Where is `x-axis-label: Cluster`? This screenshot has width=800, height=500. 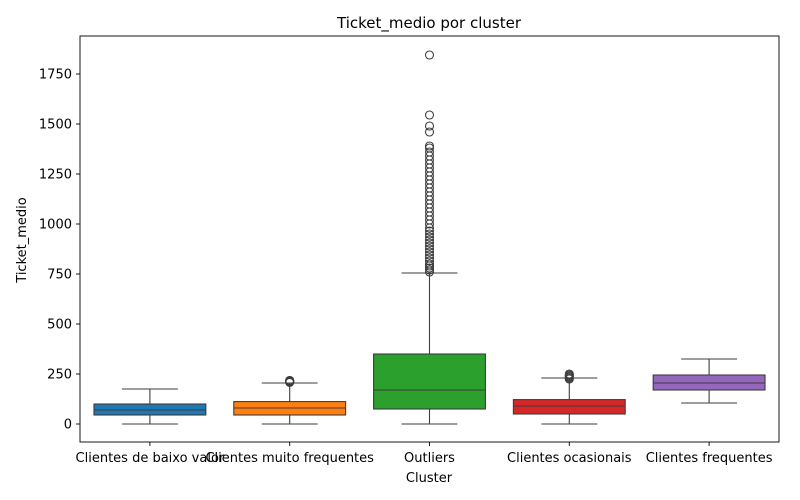
x-axis-label: Cluster is located at coordinates (429, 478).